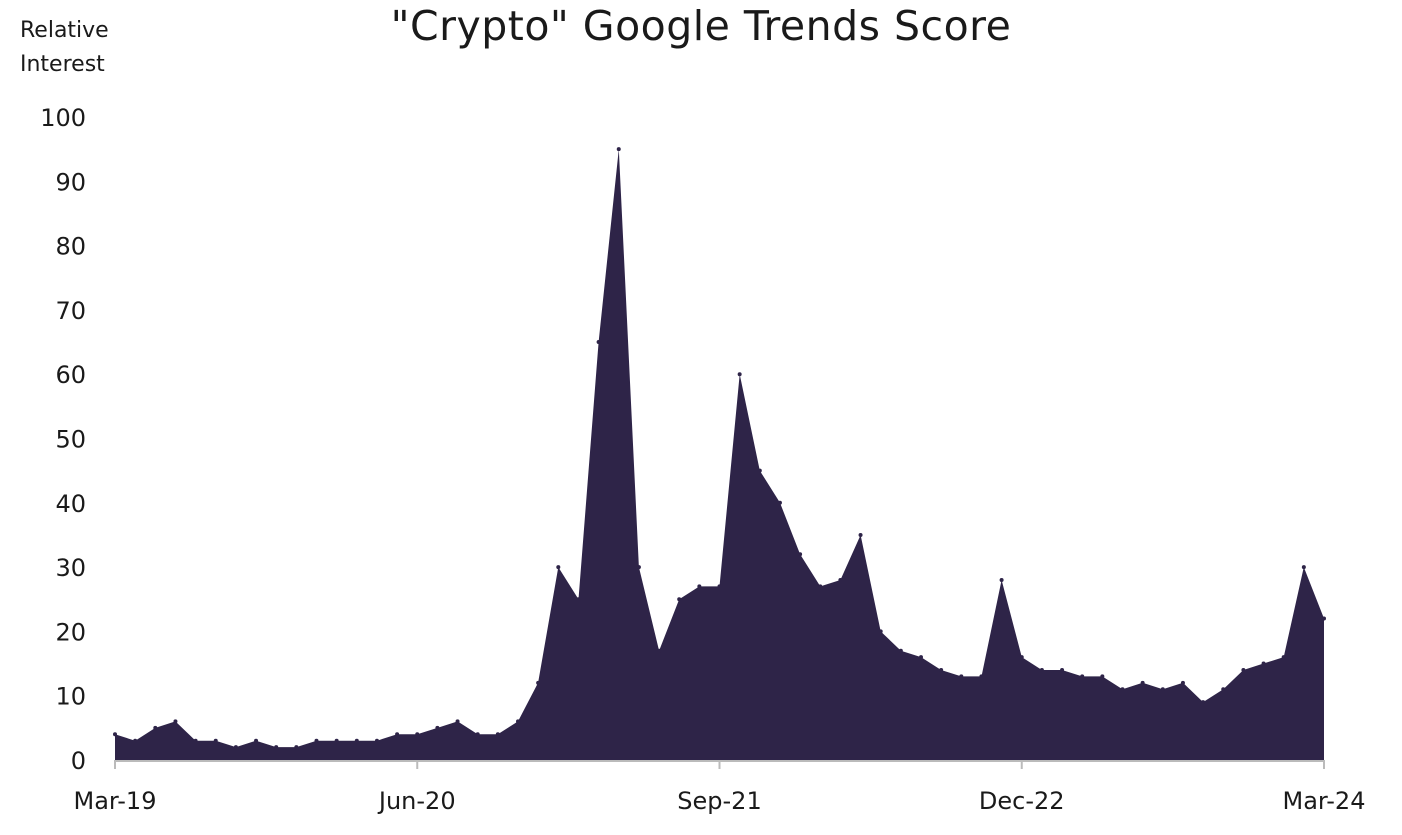 Image resolution: width=1402 pixels, height=835 pixels. Describe the element at coordinates (719, 801) in the screenshot. I see `x-tick-label: Sep-21` at that location.